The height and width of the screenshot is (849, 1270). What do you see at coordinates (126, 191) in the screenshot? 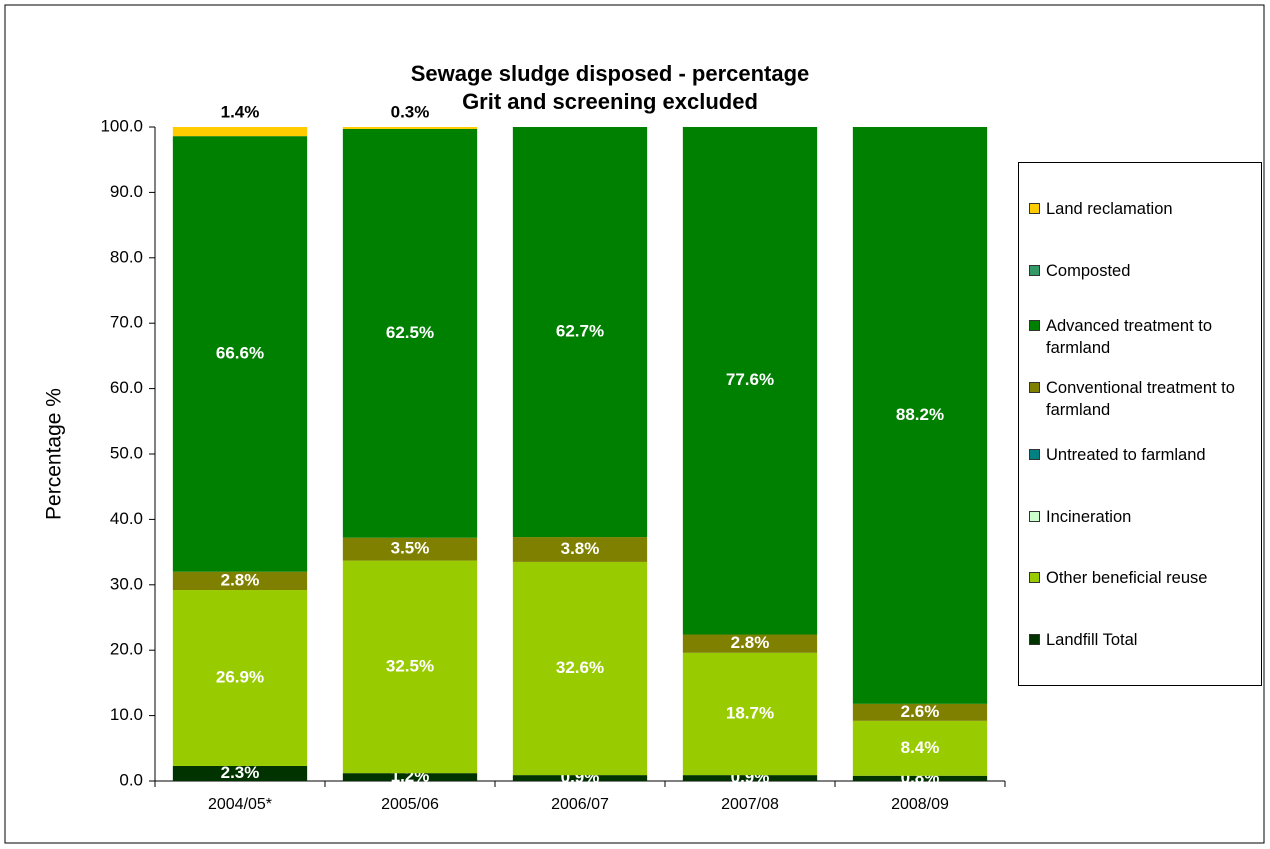
I see `y-tick-label: 90.0` at bounding box center [126, 191].